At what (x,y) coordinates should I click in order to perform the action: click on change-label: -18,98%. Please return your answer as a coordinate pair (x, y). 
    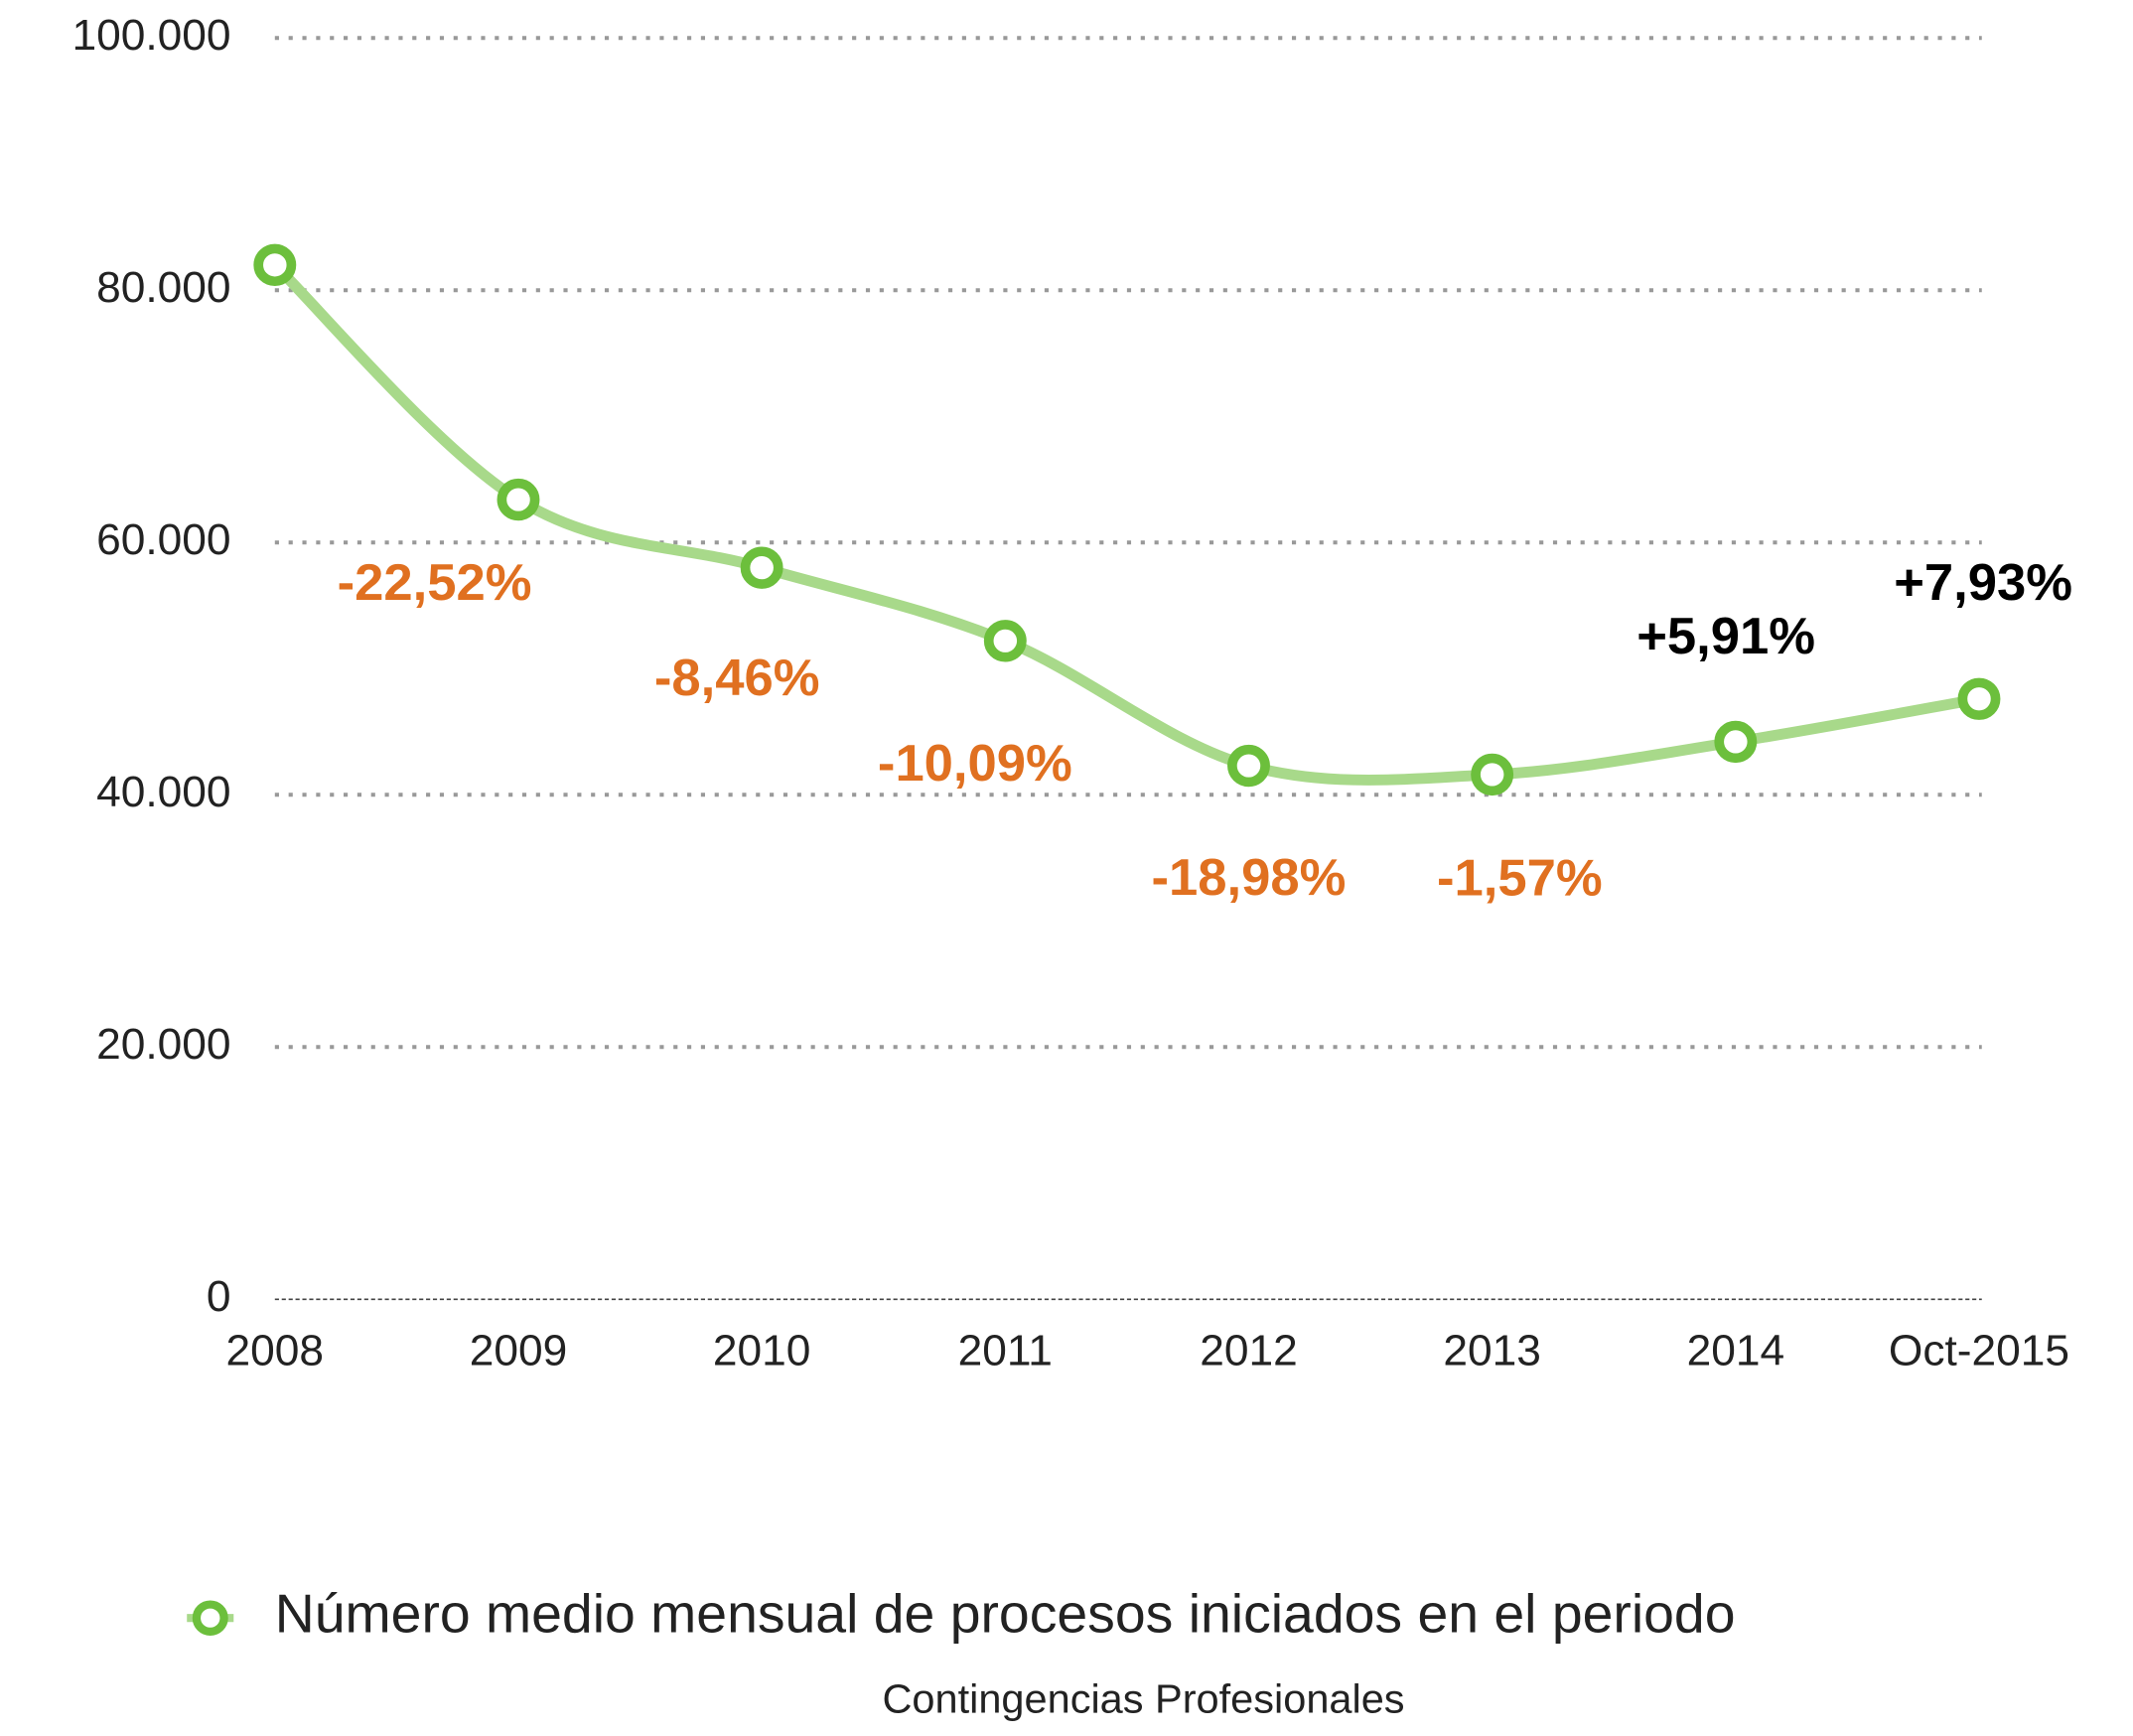
    Looking at the image, I should click on (1250, 878).